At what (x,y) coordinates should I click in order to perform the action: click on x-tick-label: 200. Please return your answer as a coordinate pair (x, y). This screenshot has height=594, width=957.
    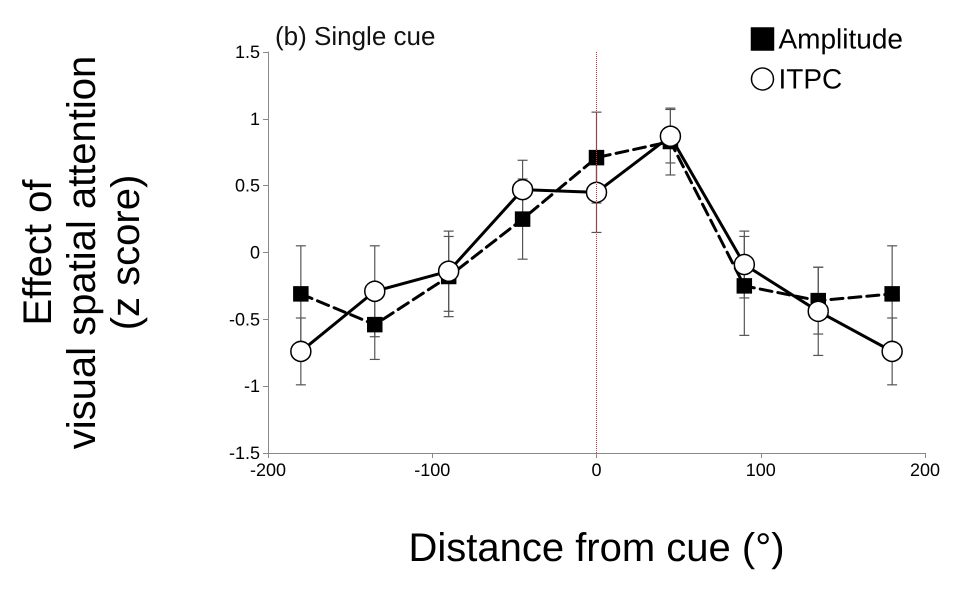
    Looking at the image, I should click on (925, 470).